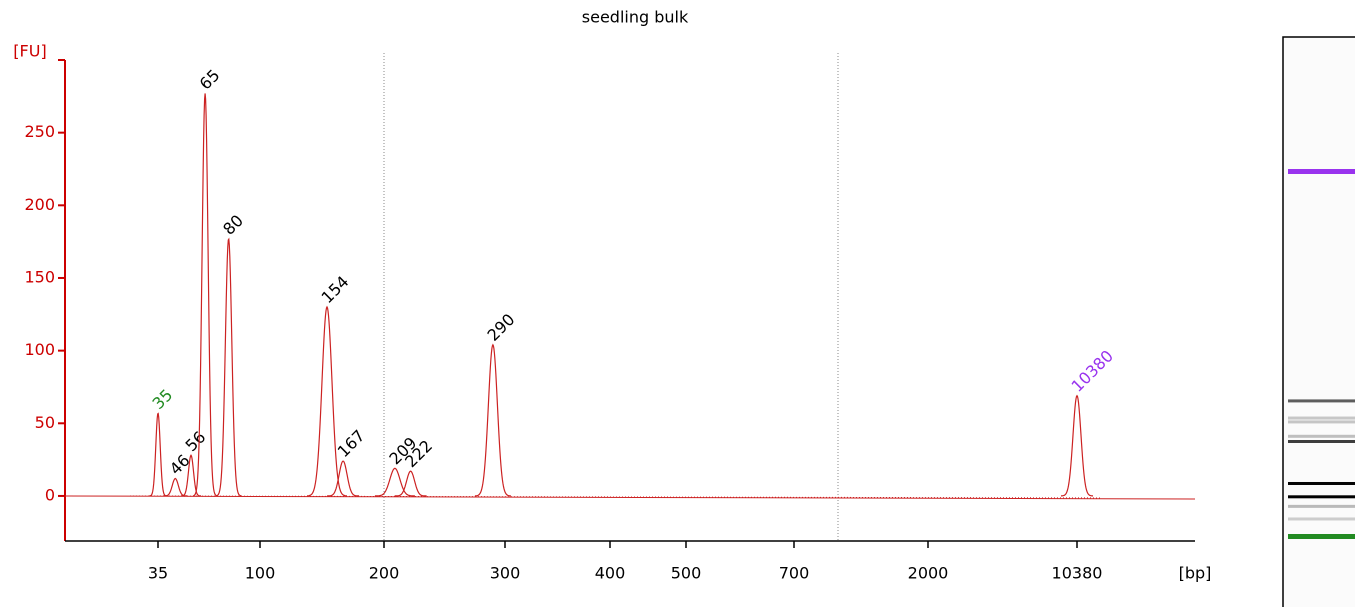  What do you see at coordinates (39, 131) in the screenshot?
I see `y-tick-label: 250` at bounding box center [39, 131].